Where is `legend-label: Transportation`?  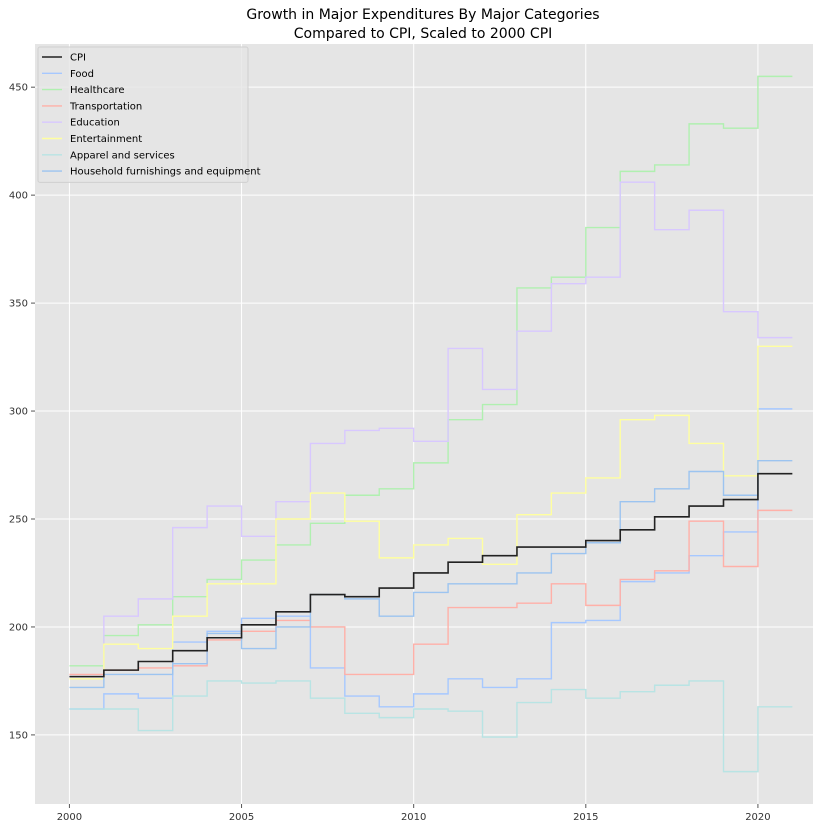
legend-label: Transportation is located at coordinates (105, 106).